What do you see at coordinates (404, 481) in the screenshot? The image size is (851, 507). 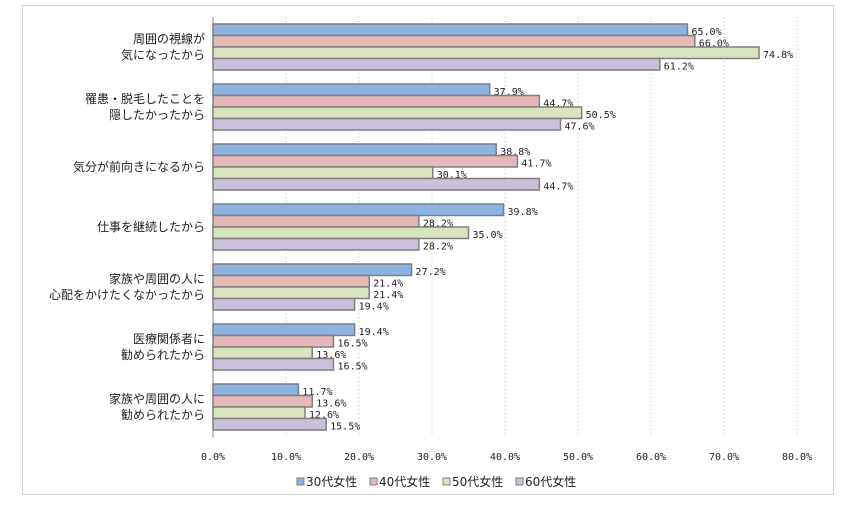 I see `legend-label: 40代女性` at bounding box center [404, 481].